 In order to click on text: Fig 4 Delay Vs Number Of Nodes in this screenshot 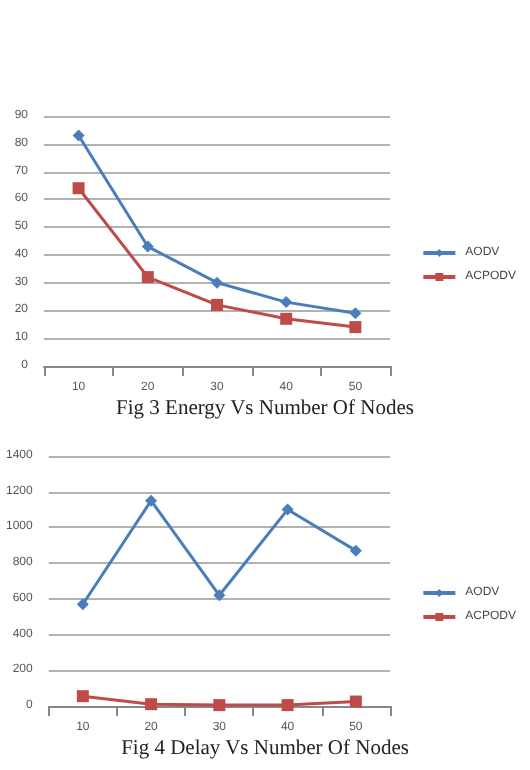, I will do `click(265, 749)`.